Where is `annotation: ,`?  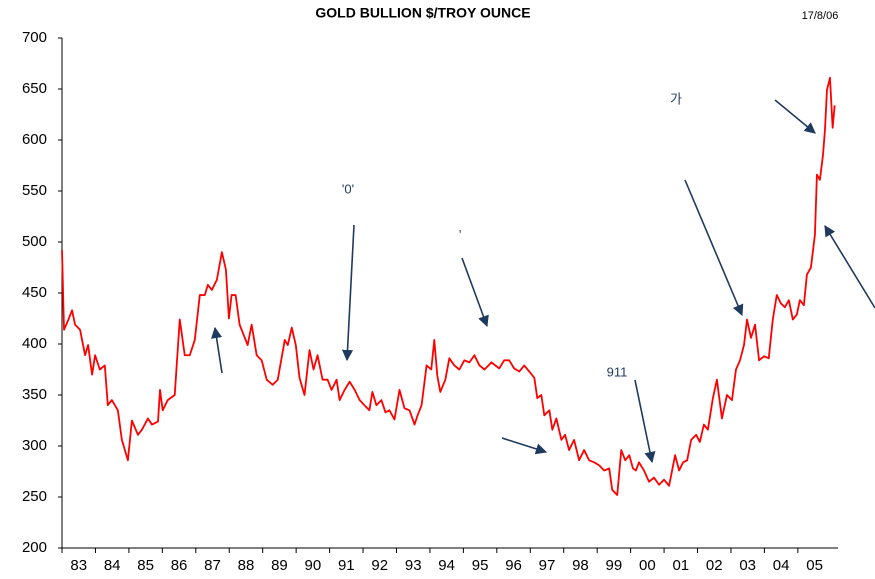 annotation: , is located at coordinates (460, 226).